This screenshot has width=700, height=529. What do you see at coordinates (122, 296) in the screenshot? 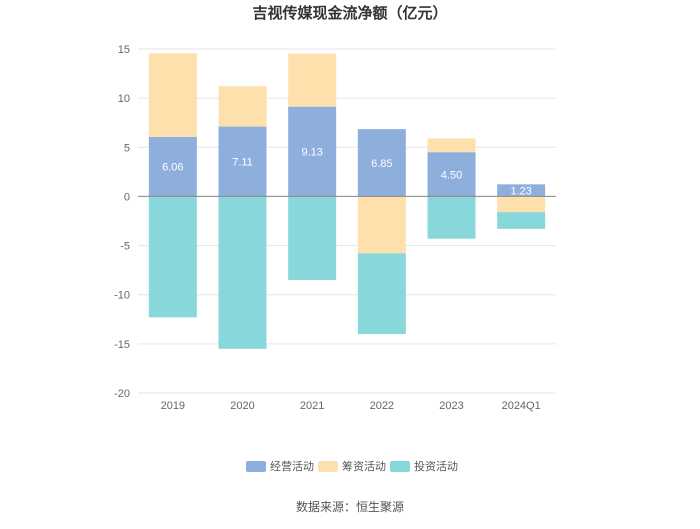
I see `y-tick-label: -10` at bounding box center [122, 296].